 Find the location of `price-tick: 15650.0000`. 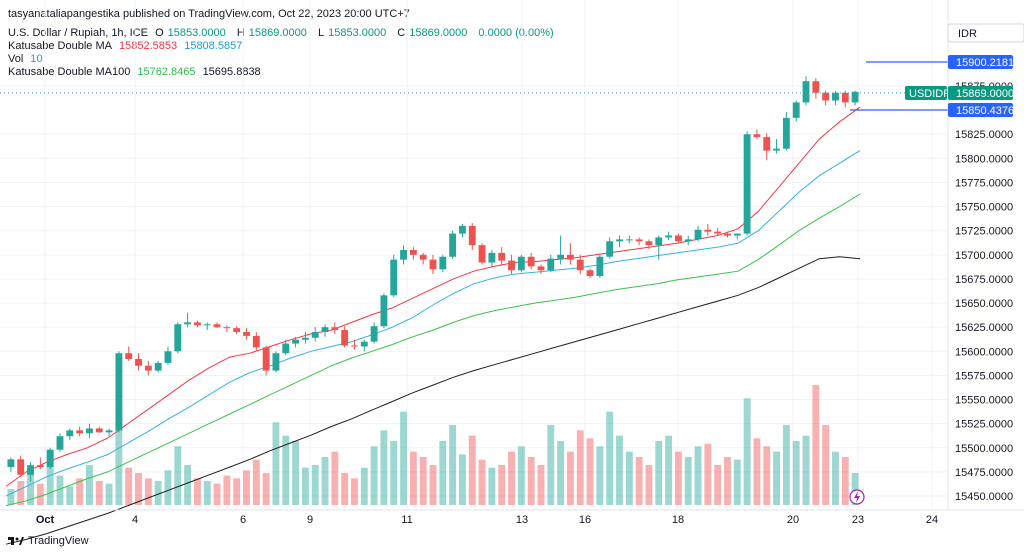

price-tick: 15650.0000 is located at coordinates (984, 304).